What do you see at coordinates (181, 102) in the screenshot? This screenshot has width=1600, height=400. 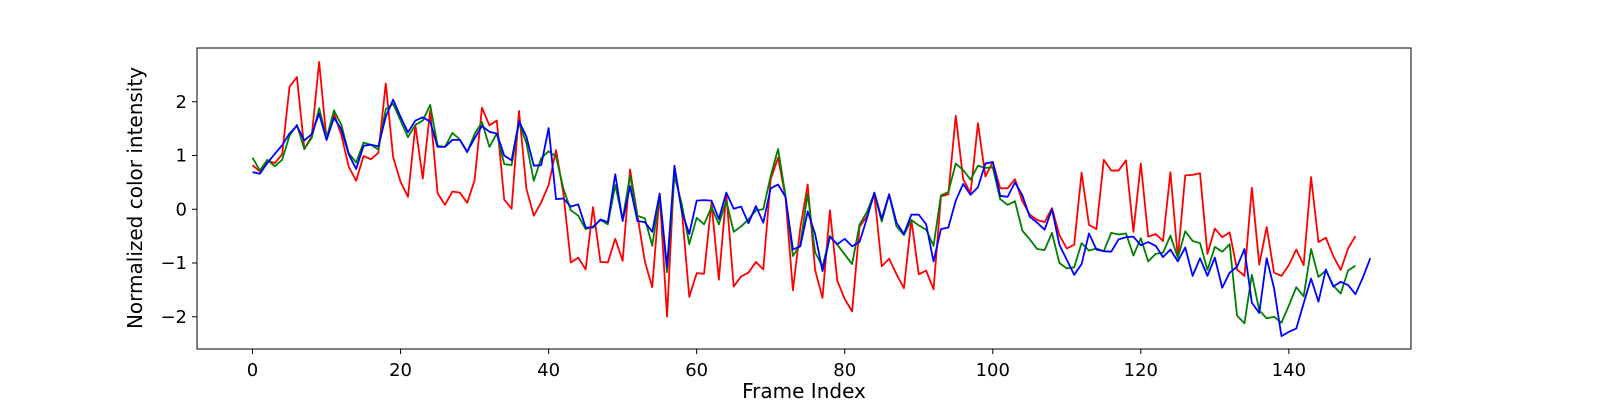 I see `y-tick-label: 2` at bounding box center [181, 102].